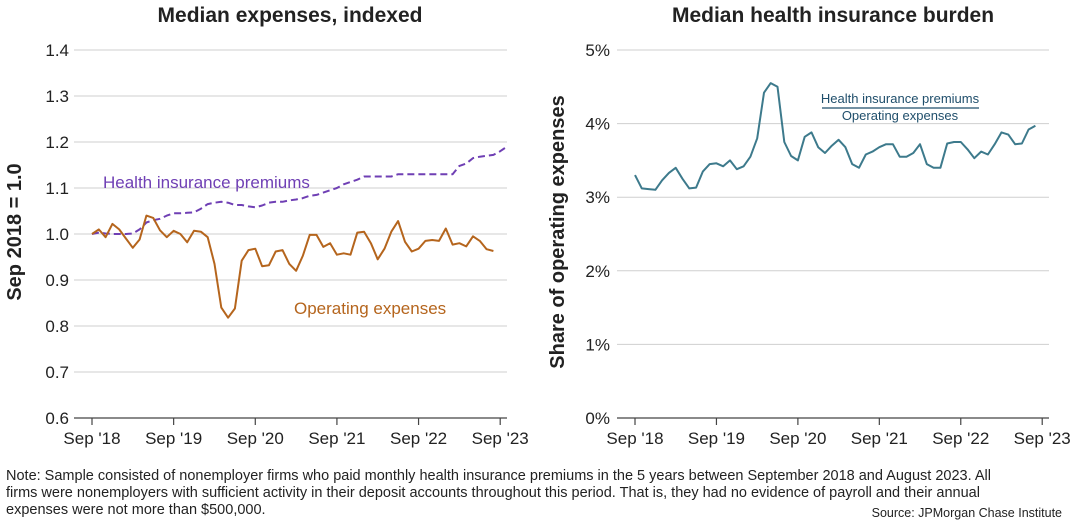 The width and height of the screenshot is (1070, 525). I want to click on y-tick-label: 0%, so click(597, 418).